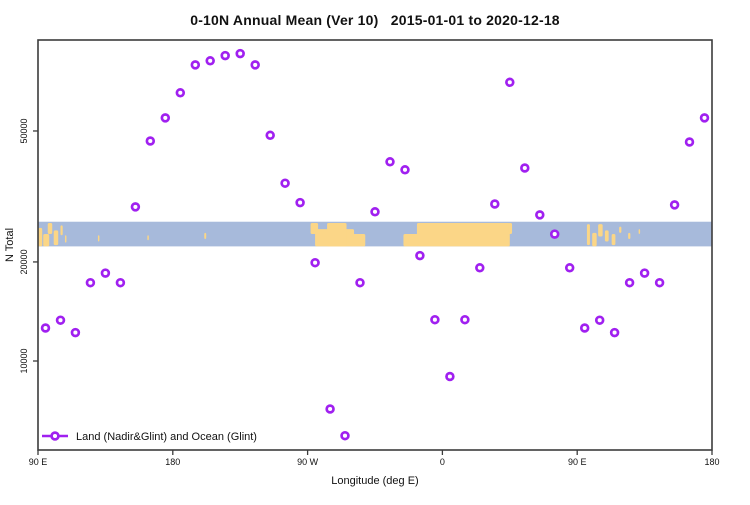 The width and height of the screenshot is (750, 505). I want to click on map-band-ocean, so click(375, 234).